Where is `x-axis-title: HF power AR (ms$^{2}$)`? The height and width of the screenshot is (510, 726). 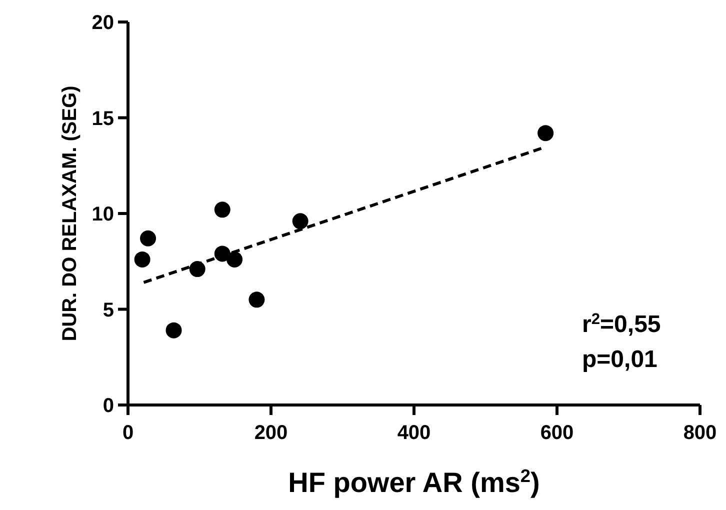
x-axis-title: HF power AR (ms$^{2}$) is located at coordinates (414, 482).